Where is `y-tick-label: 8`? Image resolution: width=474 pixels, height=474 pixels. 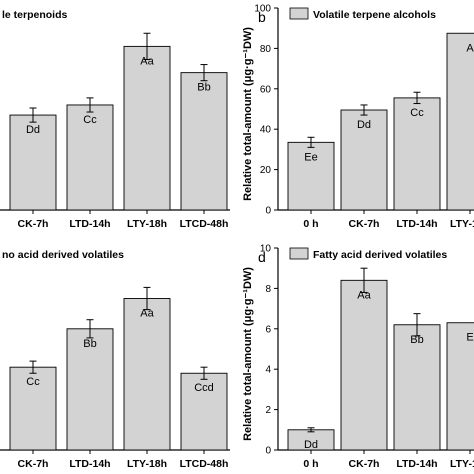
y-tick-label: 8 is located at coordinates (268, 289).